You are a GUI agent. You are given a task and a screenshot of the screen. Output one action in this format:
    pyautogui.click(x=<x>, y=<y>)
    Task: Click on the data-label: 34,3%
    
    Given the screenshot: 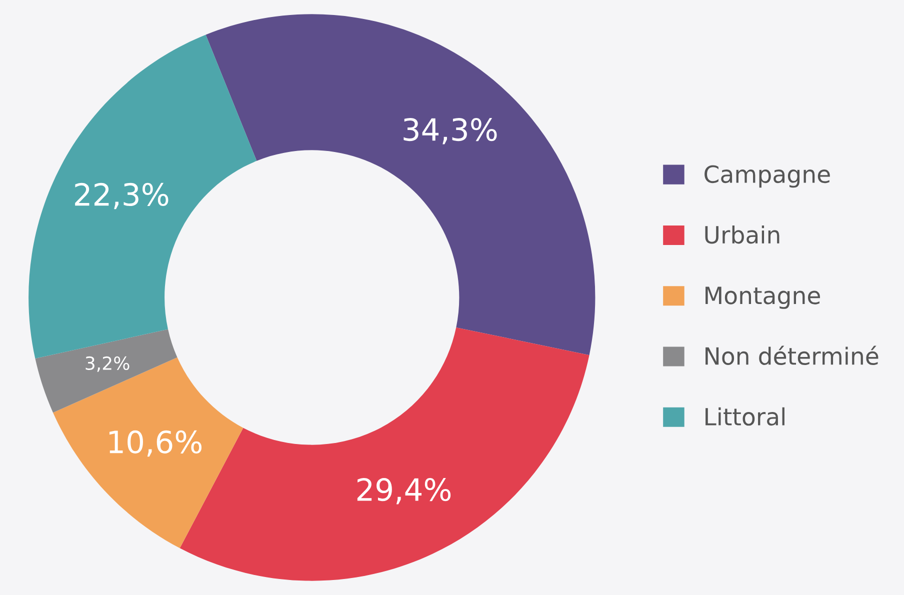 What is the action you would take?
    pyautogui.click(x=450, y=131)
    